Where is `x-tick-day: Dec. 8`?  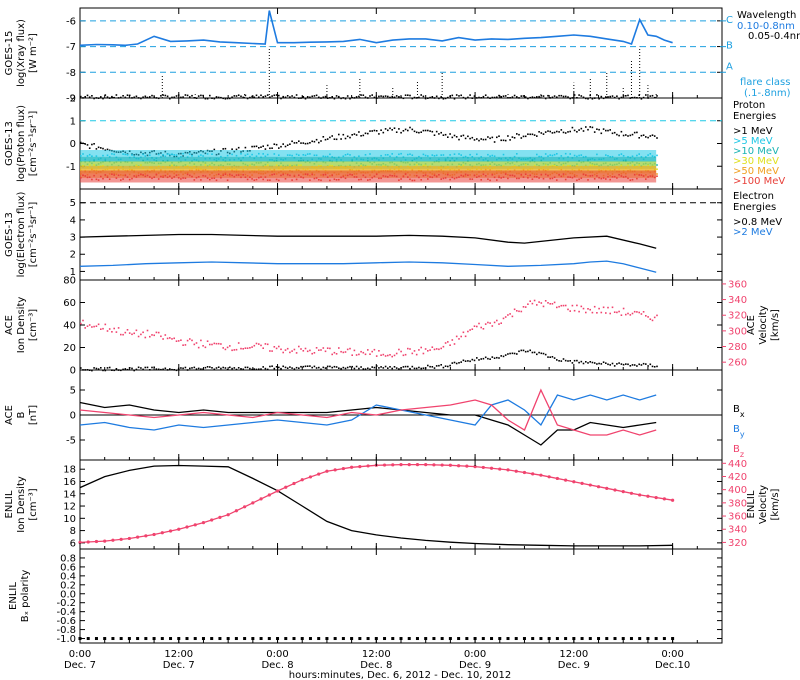
x-tick-day: Dec. 8 is located at coordinates (277, 665).